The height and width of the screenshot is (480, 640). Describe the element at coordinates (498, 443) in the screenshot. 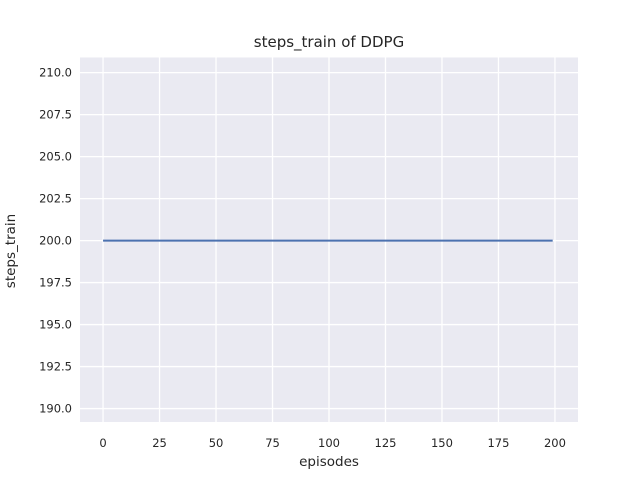

I see `x-tick-label: 175` at that location.